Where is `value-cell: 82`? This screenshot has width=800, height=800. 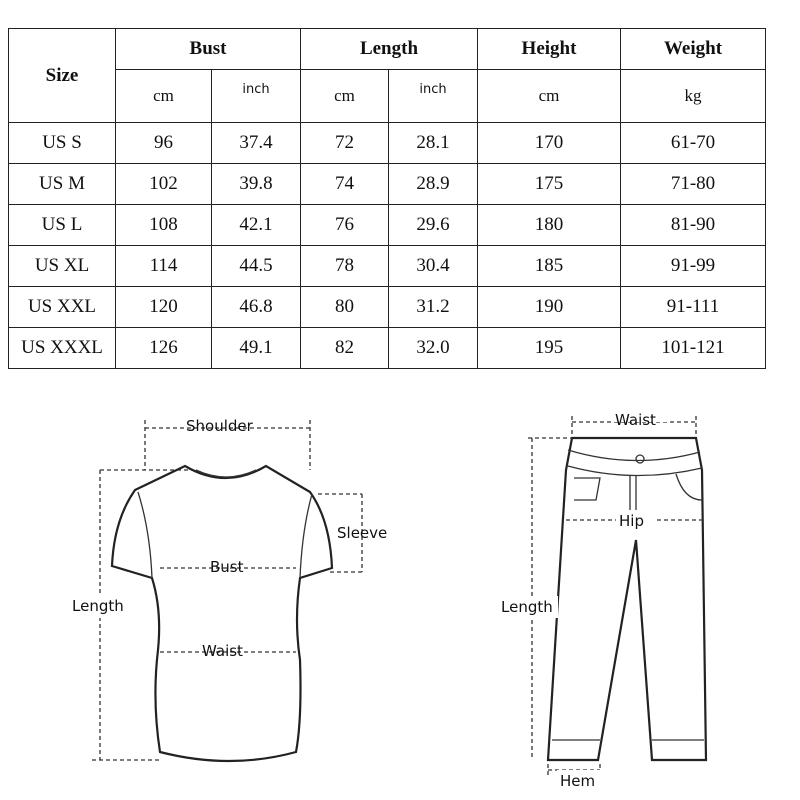 value-cell: 82 is located at coordinates (344, 348).